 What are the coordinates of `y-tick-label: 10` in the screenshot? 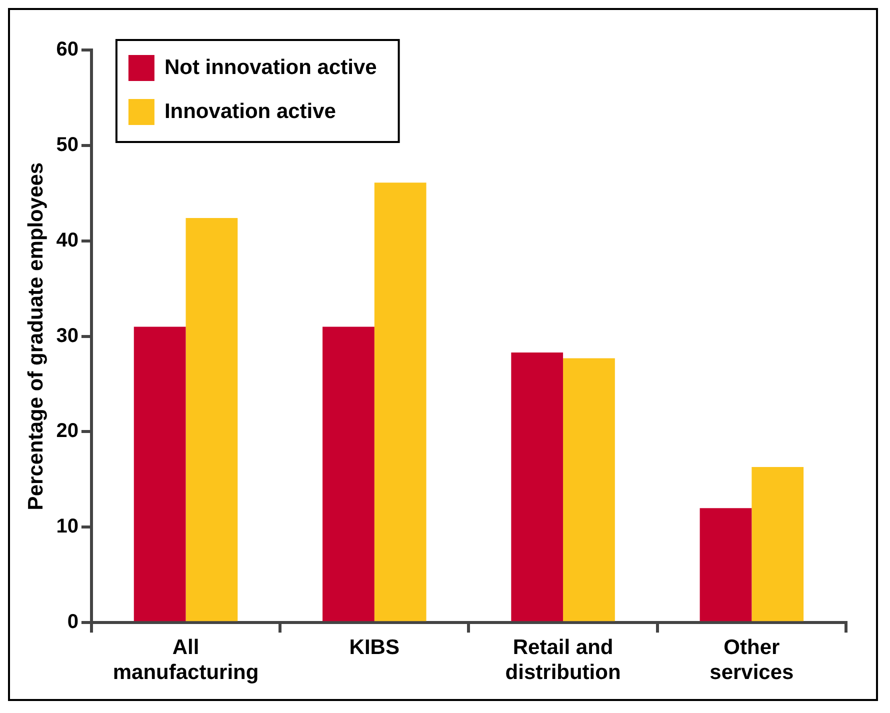 It's located at (67, 527).